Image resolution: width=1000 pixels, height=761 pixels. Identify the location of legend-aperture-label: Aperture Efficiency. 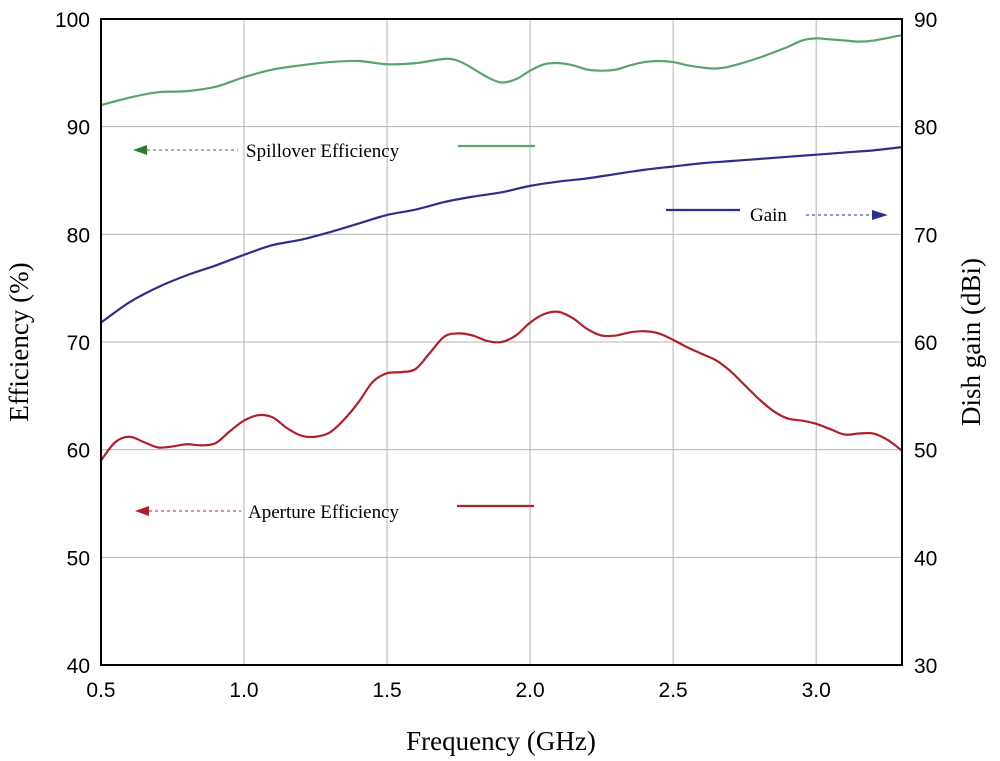
(324, 512).